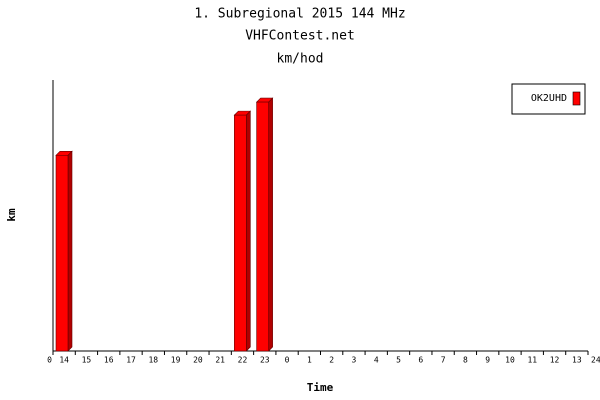  Describe the element at coordinates (532, 360) in the screenshot. I see `x-tick-label: 11` at that location.